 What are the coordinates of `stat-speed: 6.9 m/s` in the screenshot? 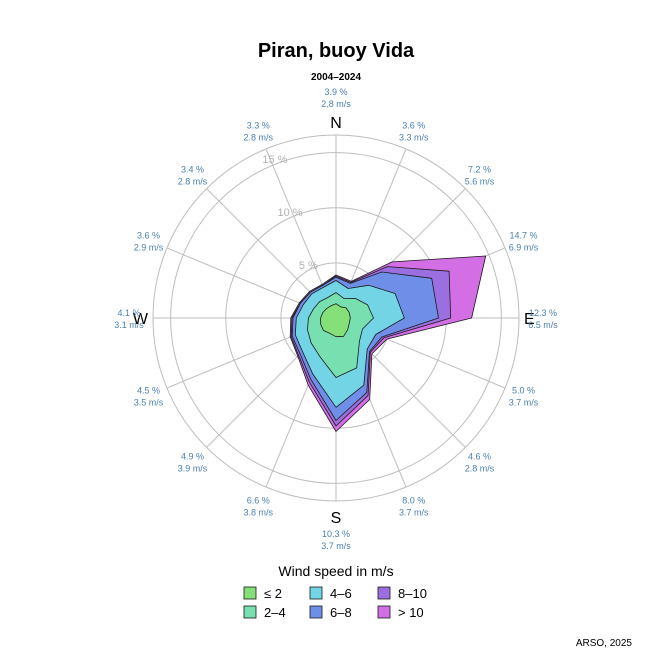 It's located at (524, 247).